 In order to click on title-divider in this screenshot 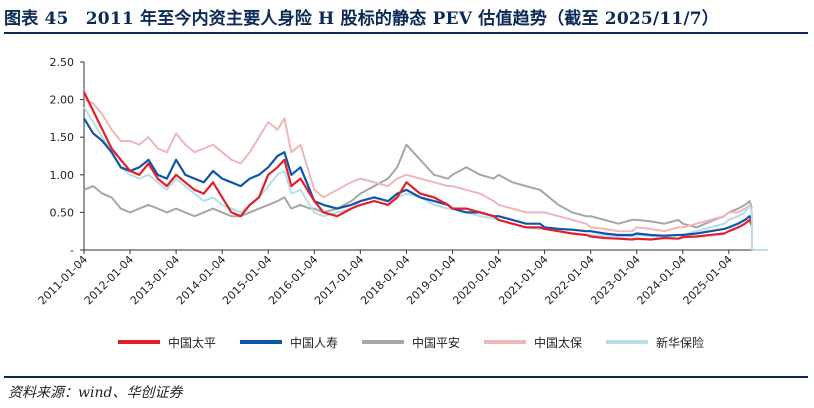, I will do `click(406, 33)`.